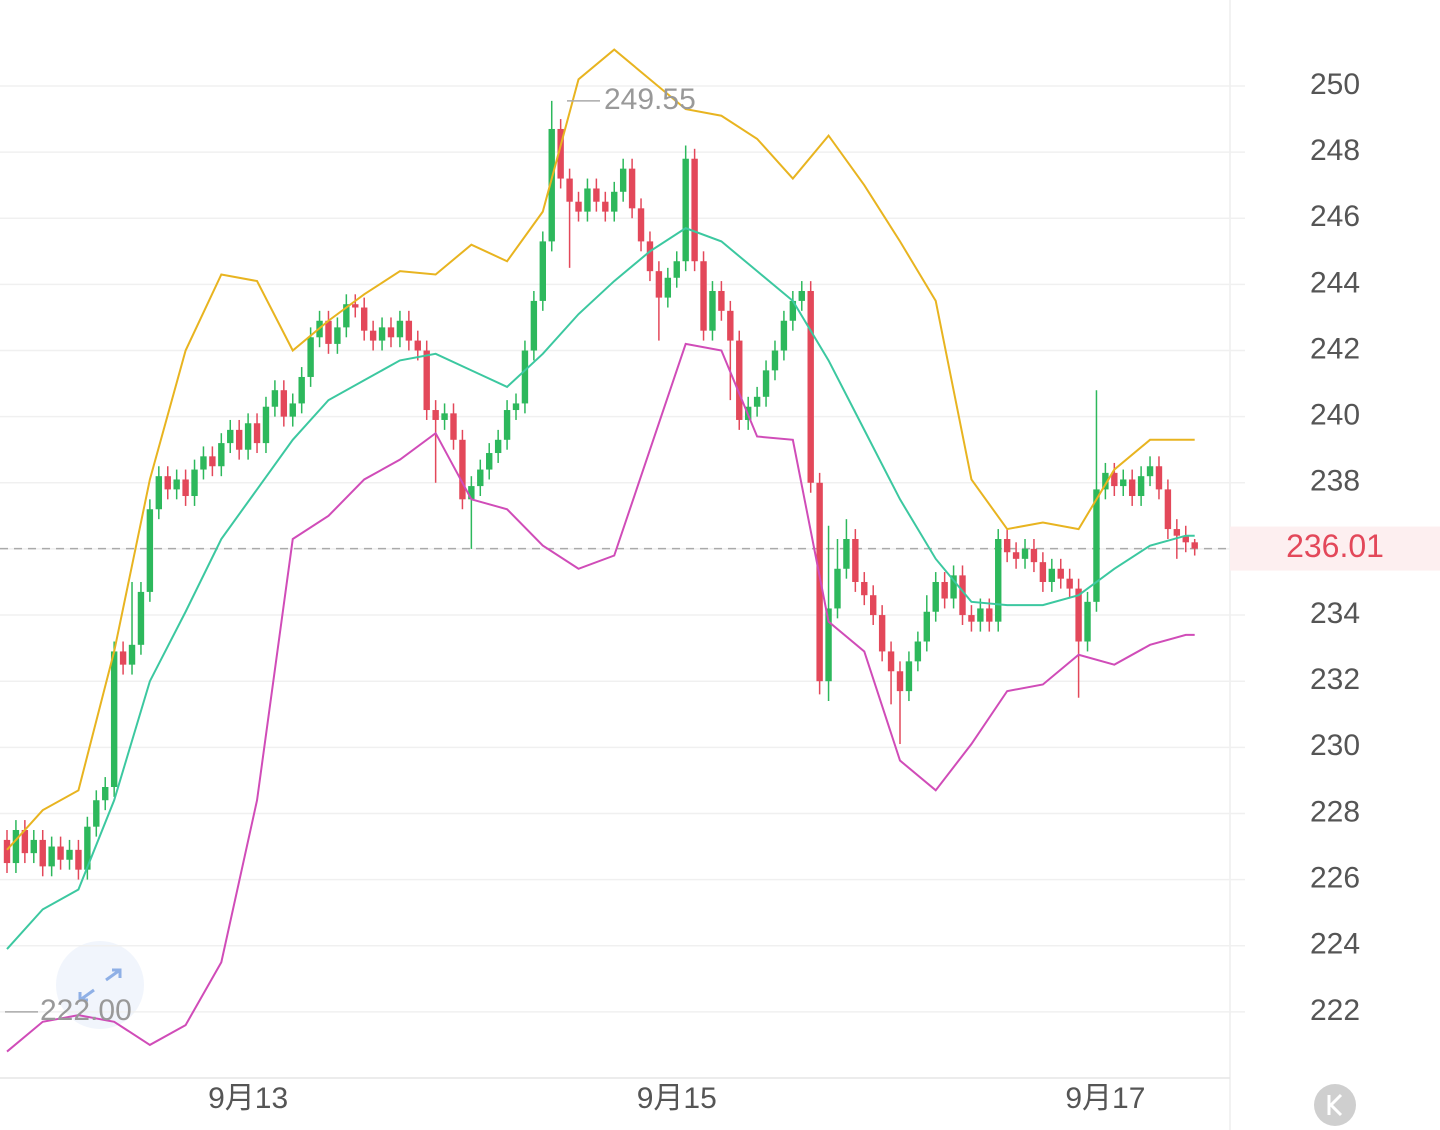 This screenshot has height=1130, width=1440. I want to click on k-button, so click(1335, 1105).